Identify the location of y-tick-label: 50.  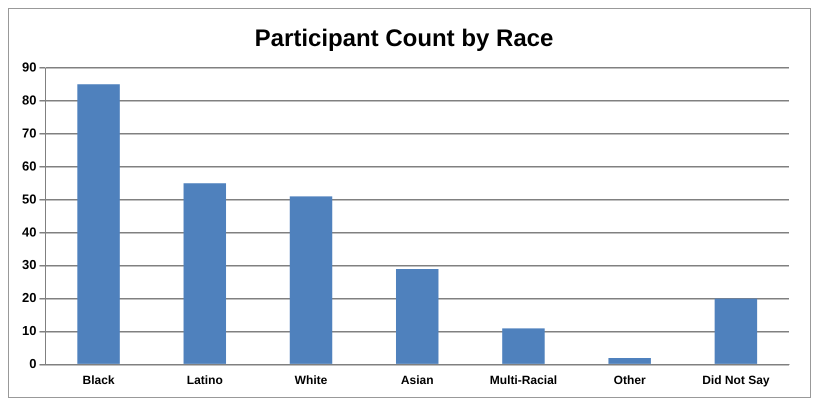
(29, 198).